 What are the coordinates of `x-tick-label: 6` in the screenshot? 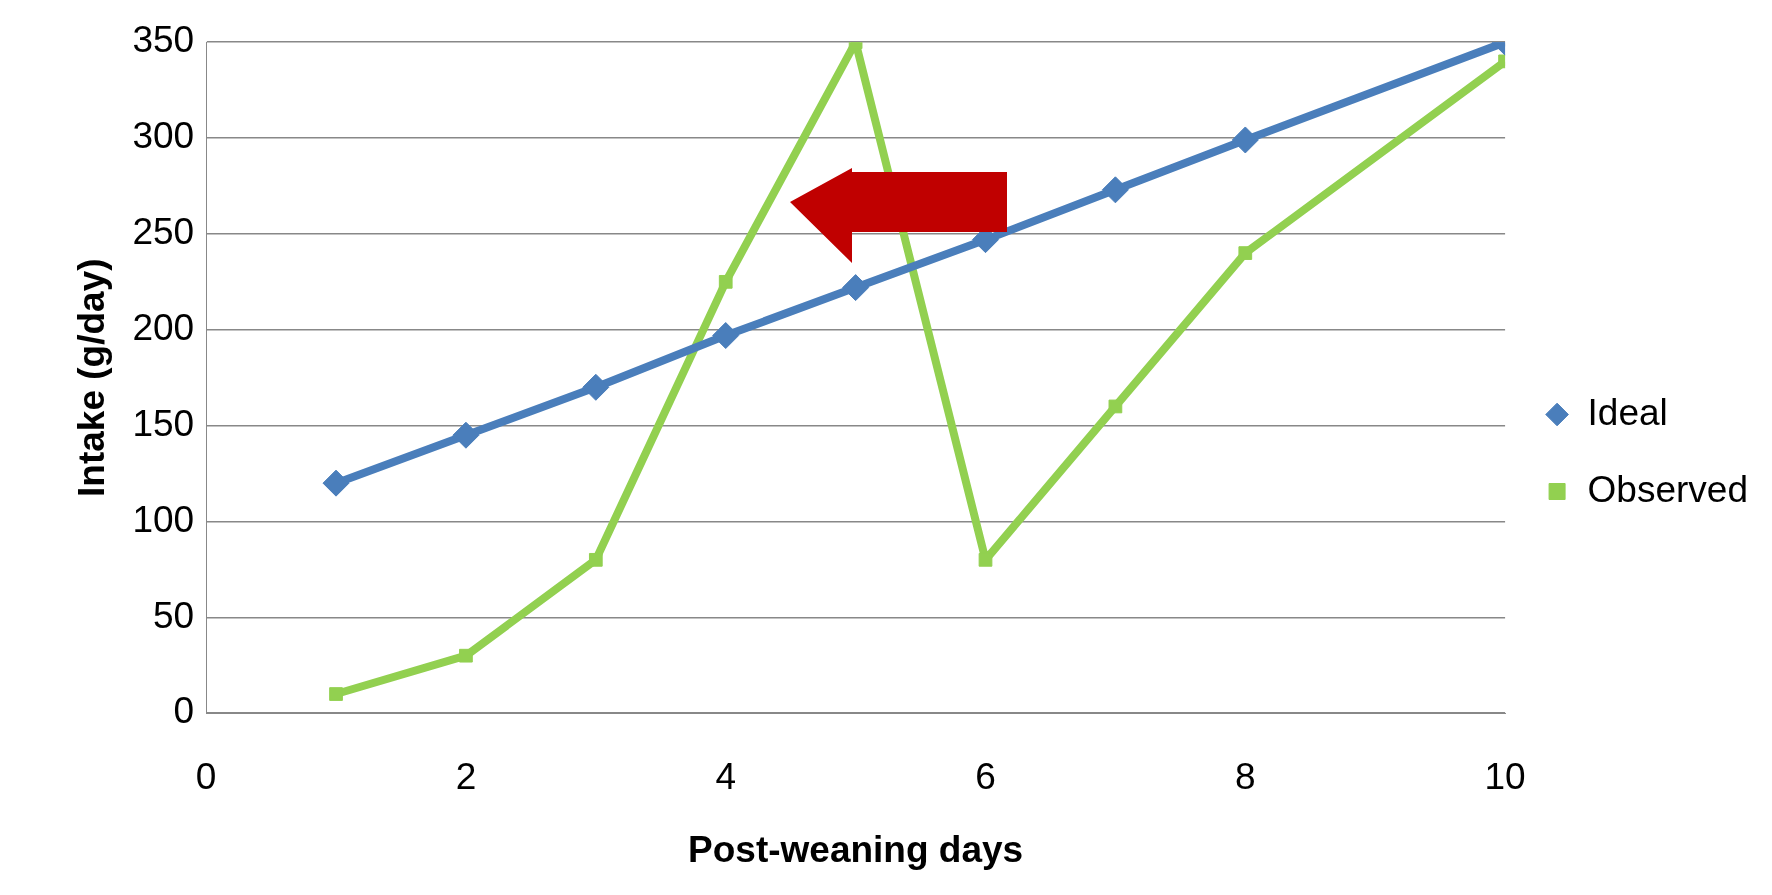 It's located at (985, 776).